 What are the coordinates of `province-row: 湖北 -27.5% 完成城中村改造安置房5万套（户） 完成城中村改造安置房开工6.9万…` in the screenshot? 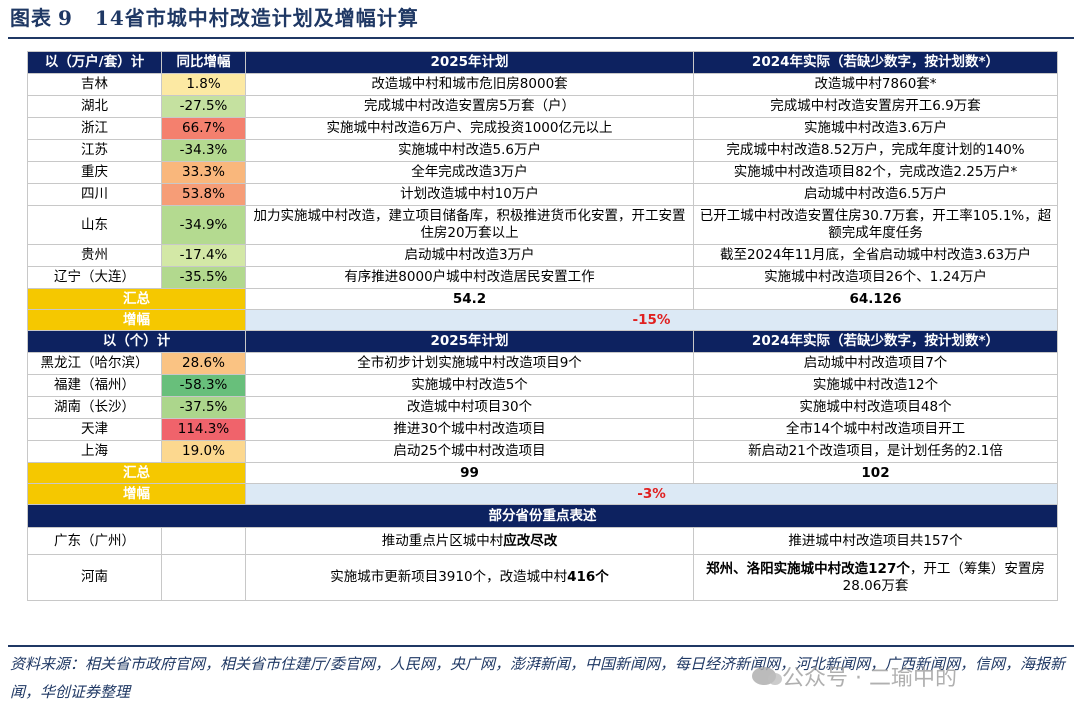 It's located at (542, 106).